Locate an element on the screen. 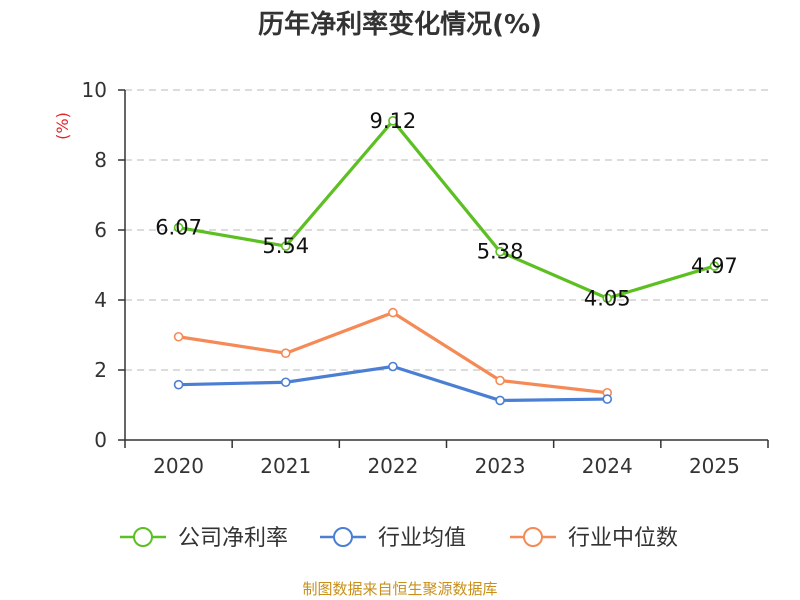  y-tick-label-8: 8 is located at coordinates (100, 160).